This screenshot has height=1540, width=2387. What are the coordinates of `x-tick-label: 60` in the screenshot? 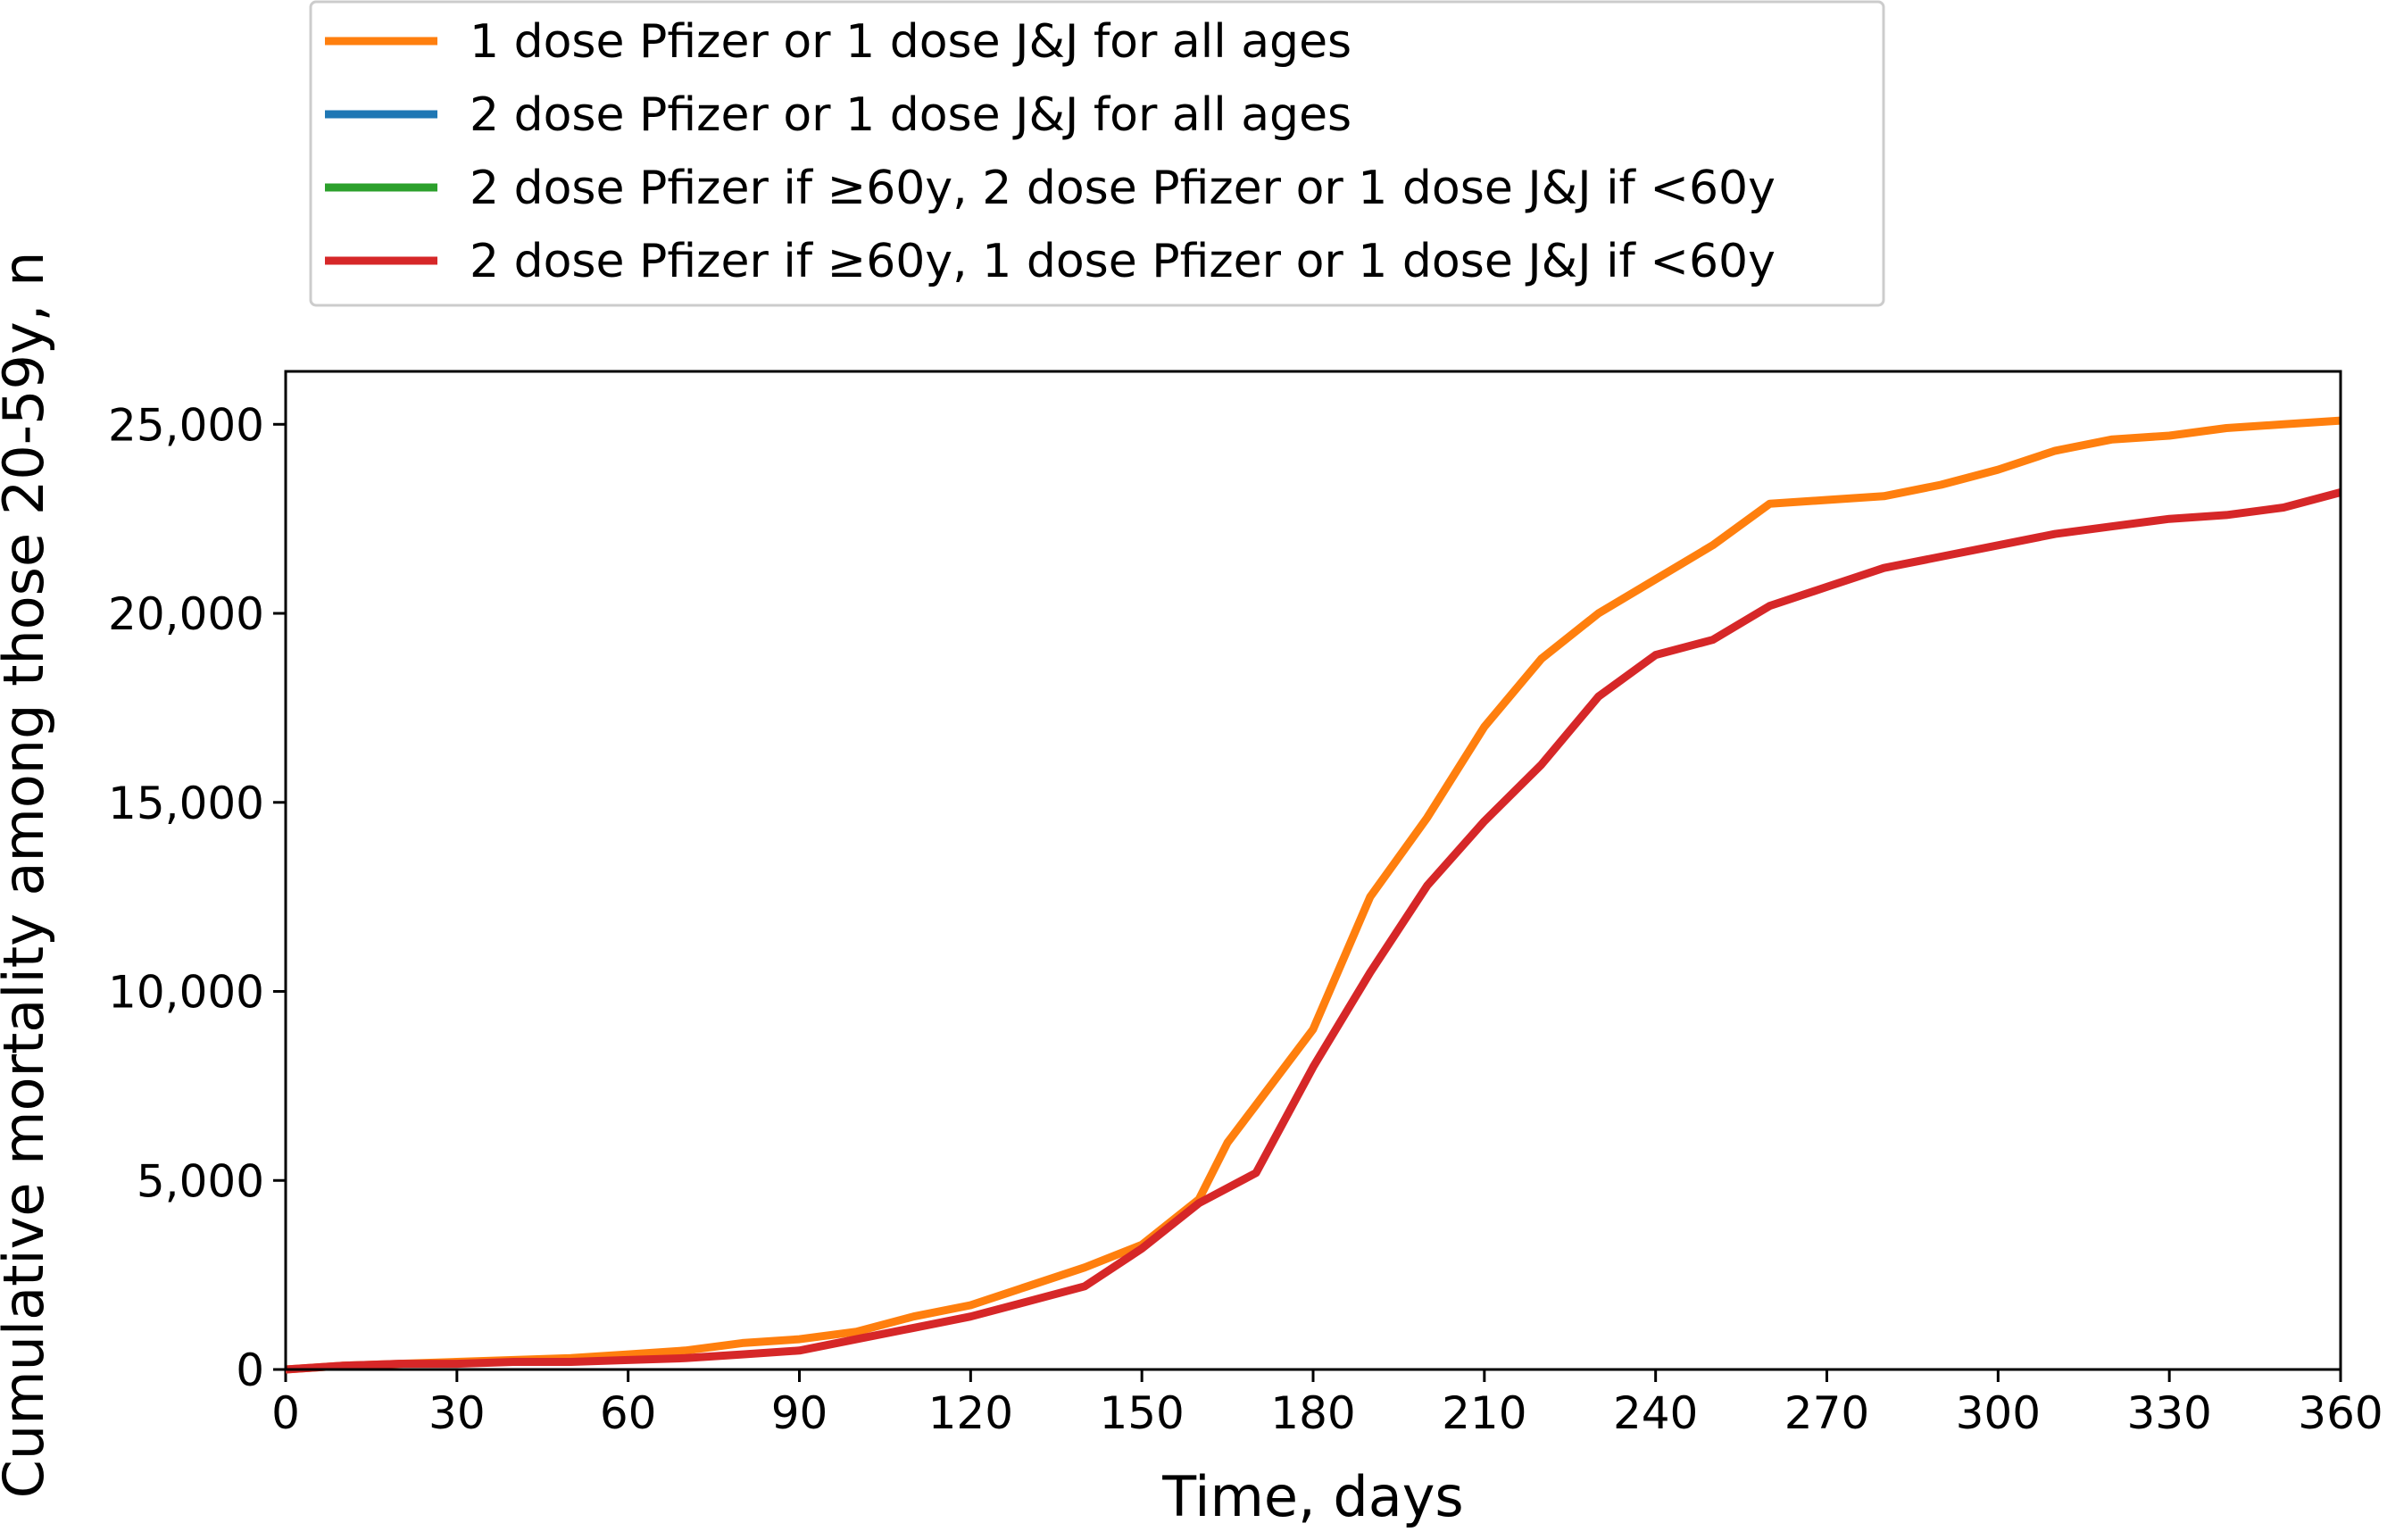 It's located at (628, 1413).